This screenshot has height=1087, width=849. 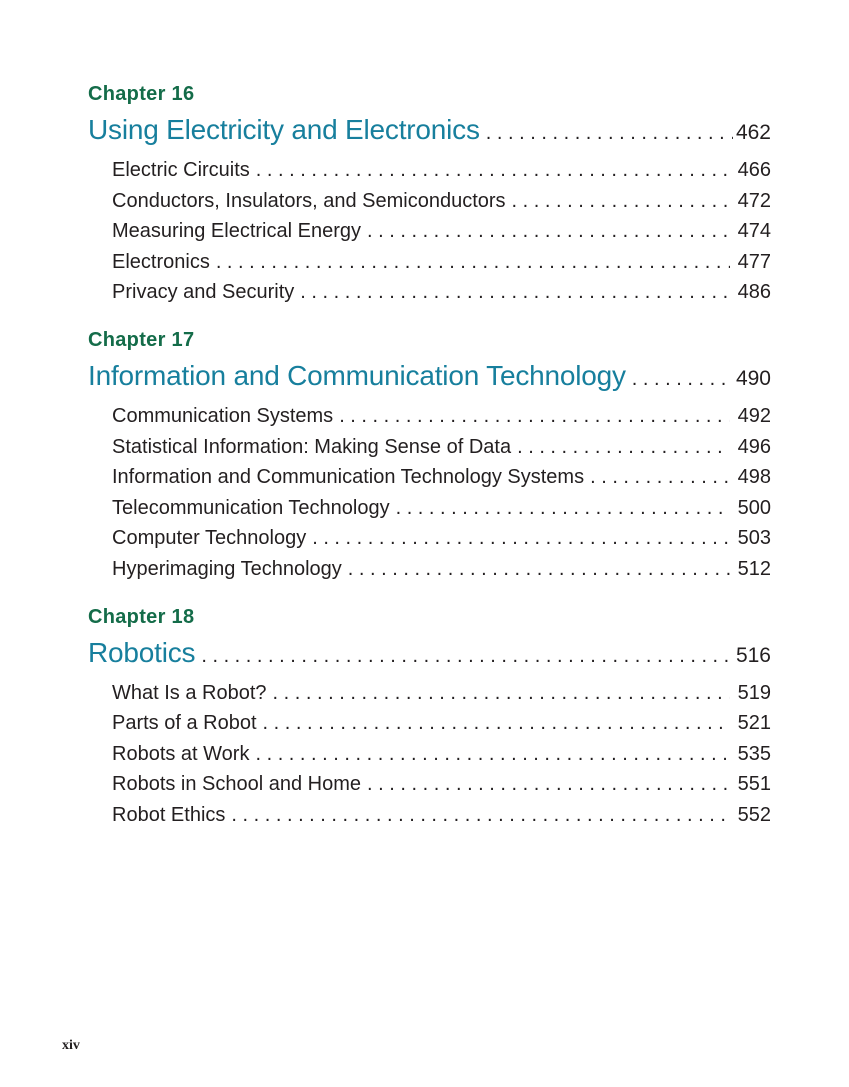 I want to click on toc-entry: Robot Ethics 552, so click(x=429, y=815).